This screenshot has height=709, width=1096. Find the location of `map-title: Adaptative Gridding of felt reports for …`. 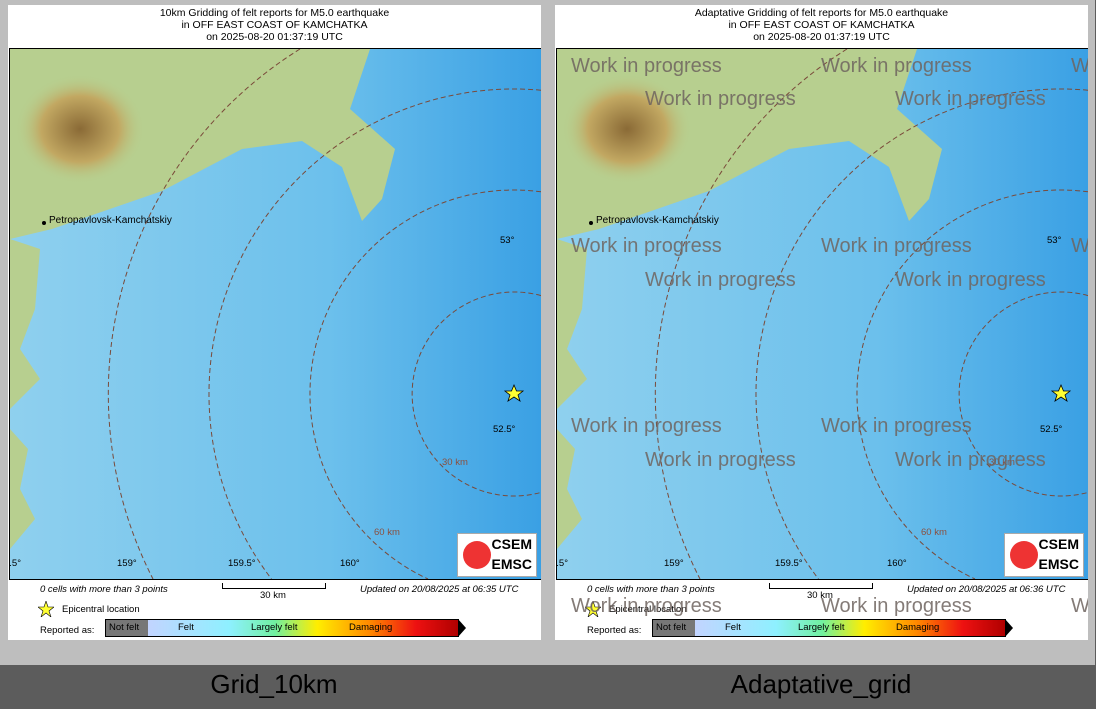

map-title: Adaptative Gridding of felt reports for … is located at coordinates (821, 25).